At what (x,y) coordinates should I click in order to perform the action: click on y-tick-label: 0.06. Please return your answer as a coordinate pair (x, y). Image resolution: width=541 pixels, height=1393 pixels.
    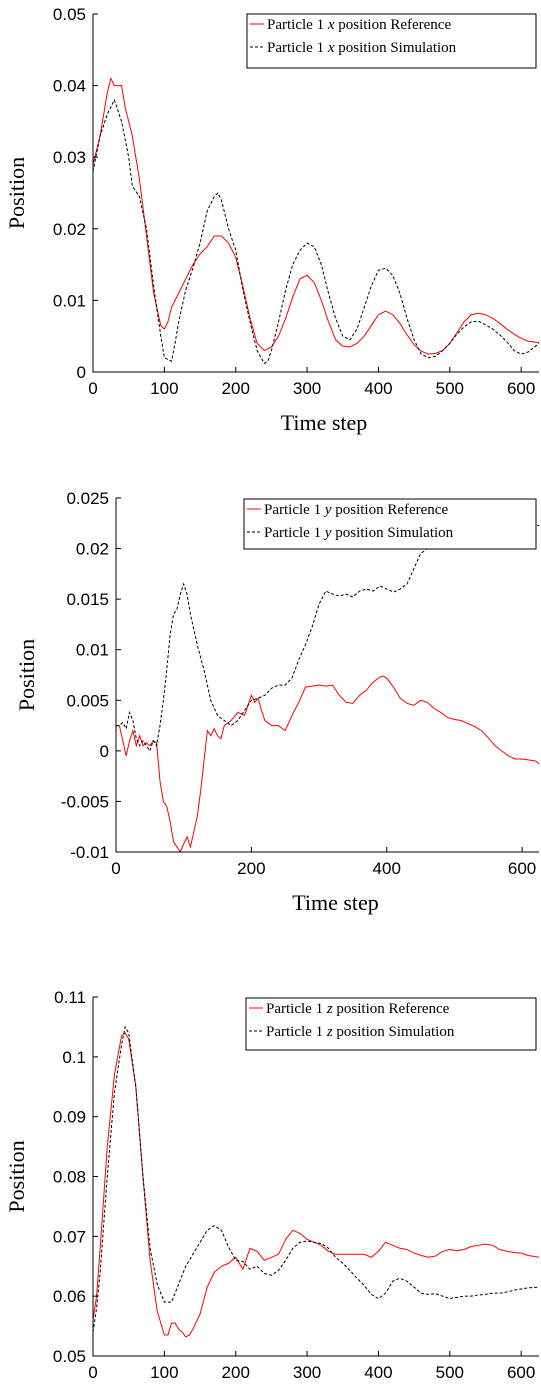
    Looking at the image, I should click on (69, 1296).